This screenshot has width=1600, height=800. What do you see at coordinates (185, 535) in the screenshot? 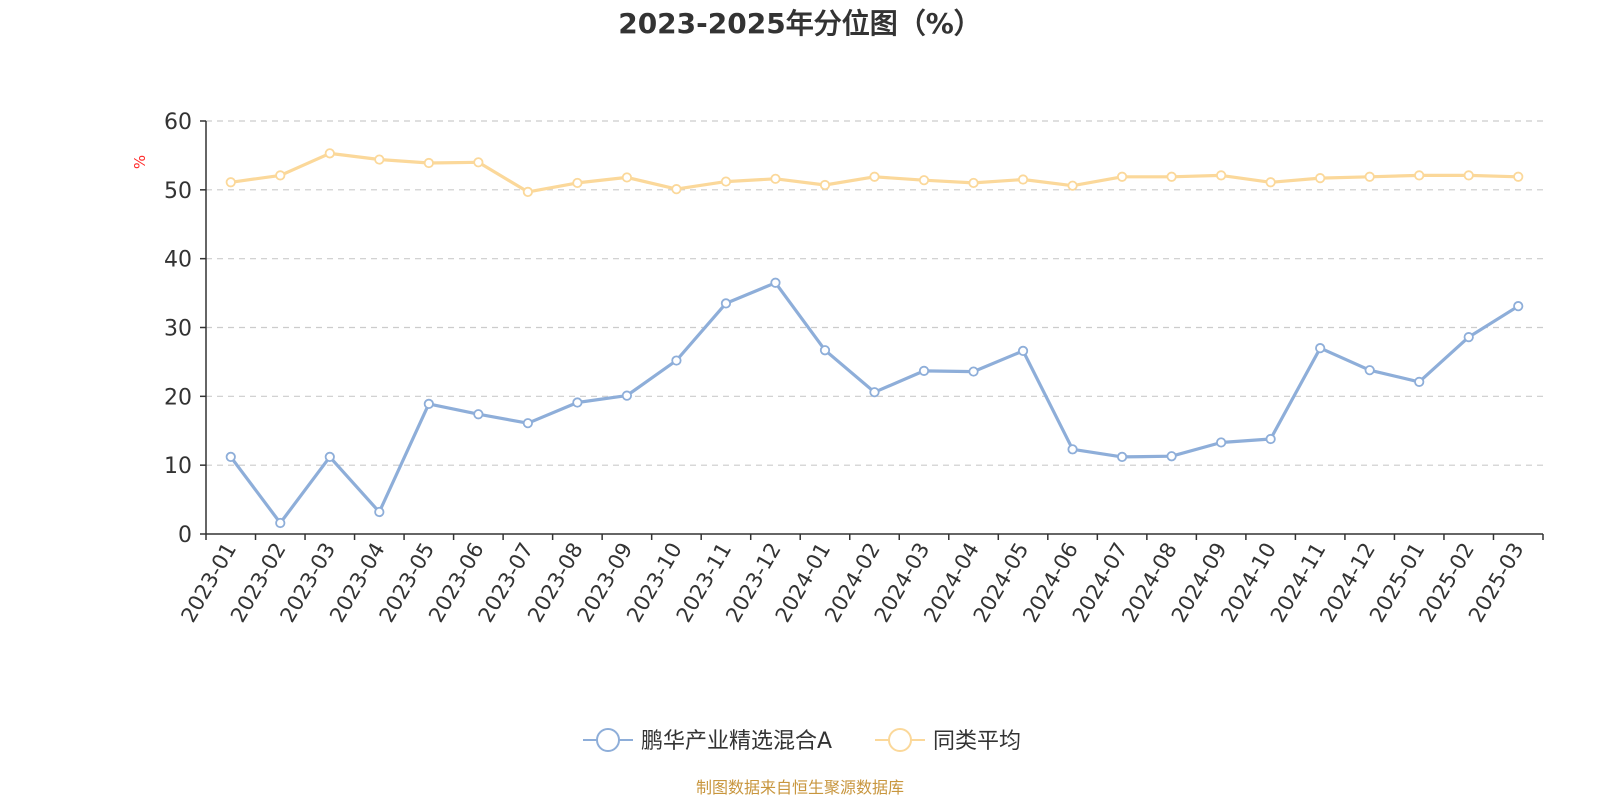
I see `y-tick-label: 0` at bounding box center [185, 535].